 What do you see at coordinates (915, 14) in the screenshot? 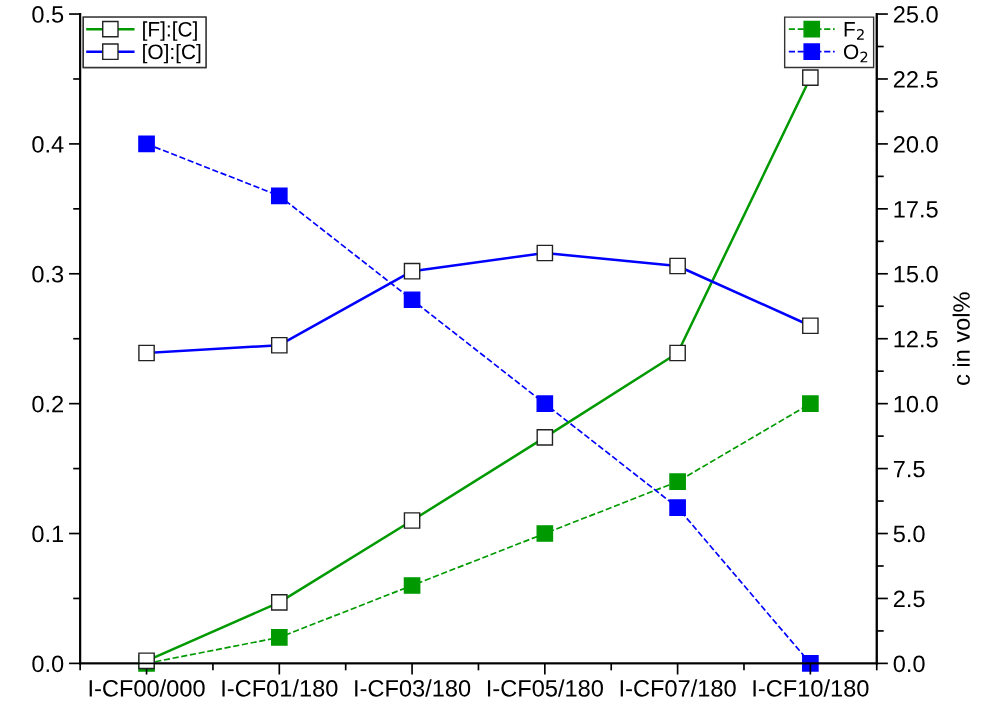
I see `y2-tick-label: 25.0` at bounding box center [915, 14].